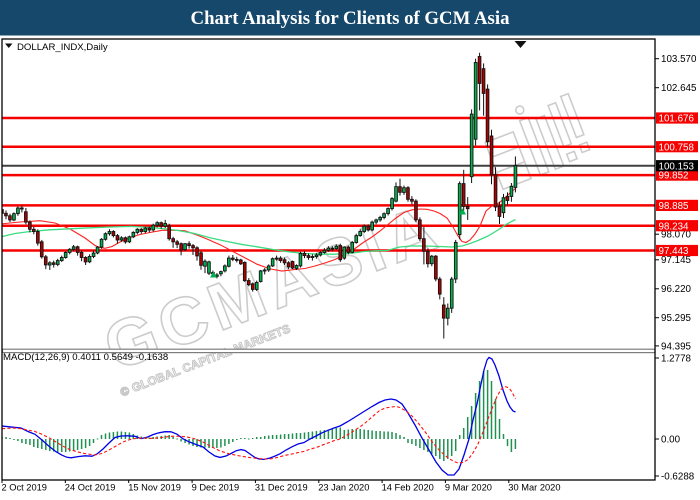 Image resolution: width=700 pixels, height=500 pixels. I want to click on svg-text: 97.145, so click(676, 260).